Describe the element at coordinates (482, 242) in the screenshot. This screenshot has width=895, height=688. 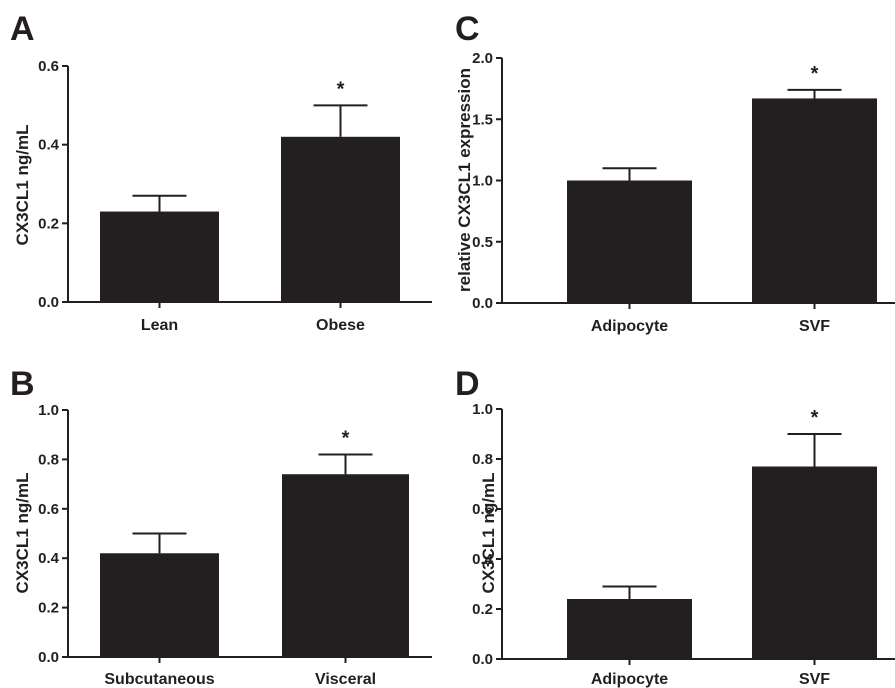
I see `y-tick-label-c-1: 0.5` at that location.